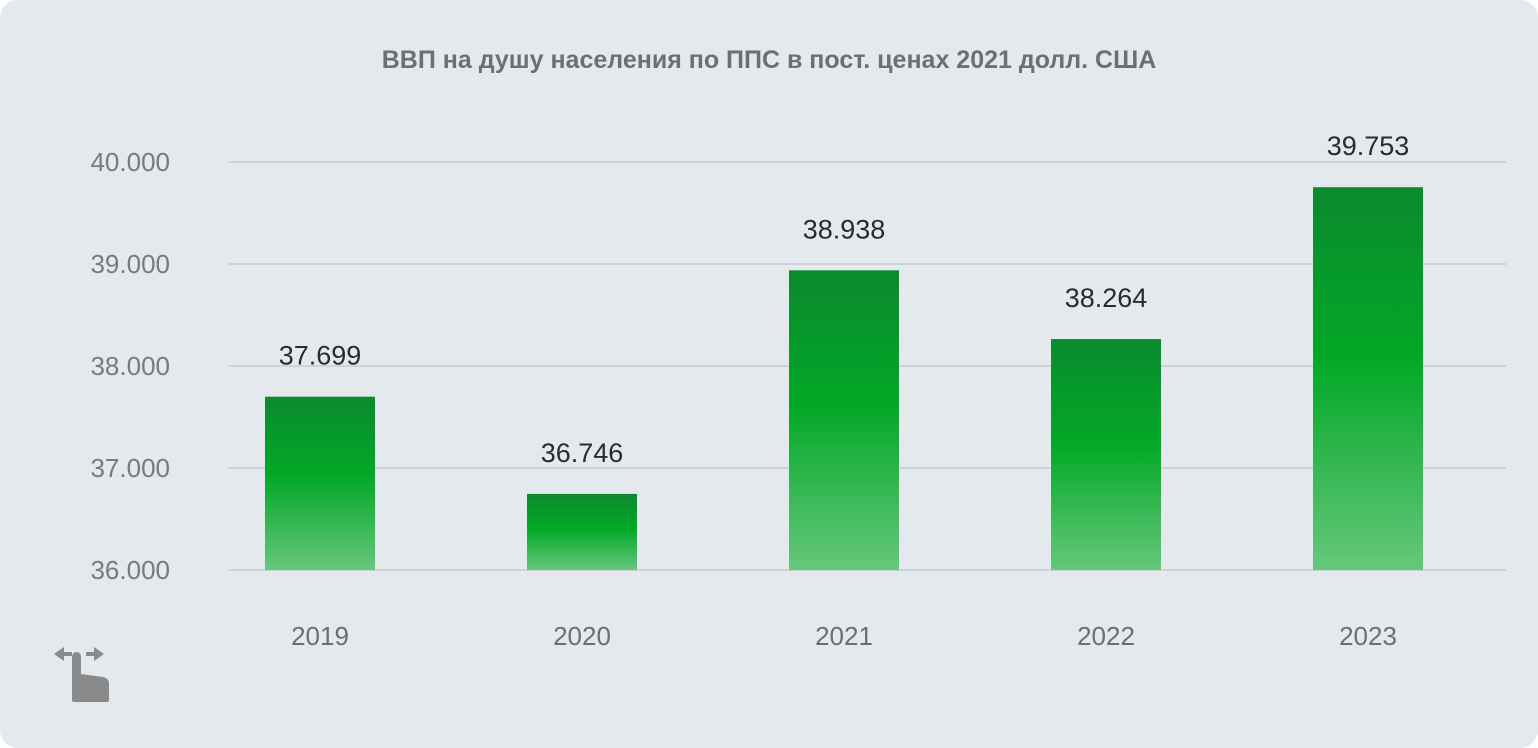 The width and height of the screenshot is (1538, 748). I want to click on y-axis: 36.000 37.000 38.000 39.000 40.000, so click(130, 366).